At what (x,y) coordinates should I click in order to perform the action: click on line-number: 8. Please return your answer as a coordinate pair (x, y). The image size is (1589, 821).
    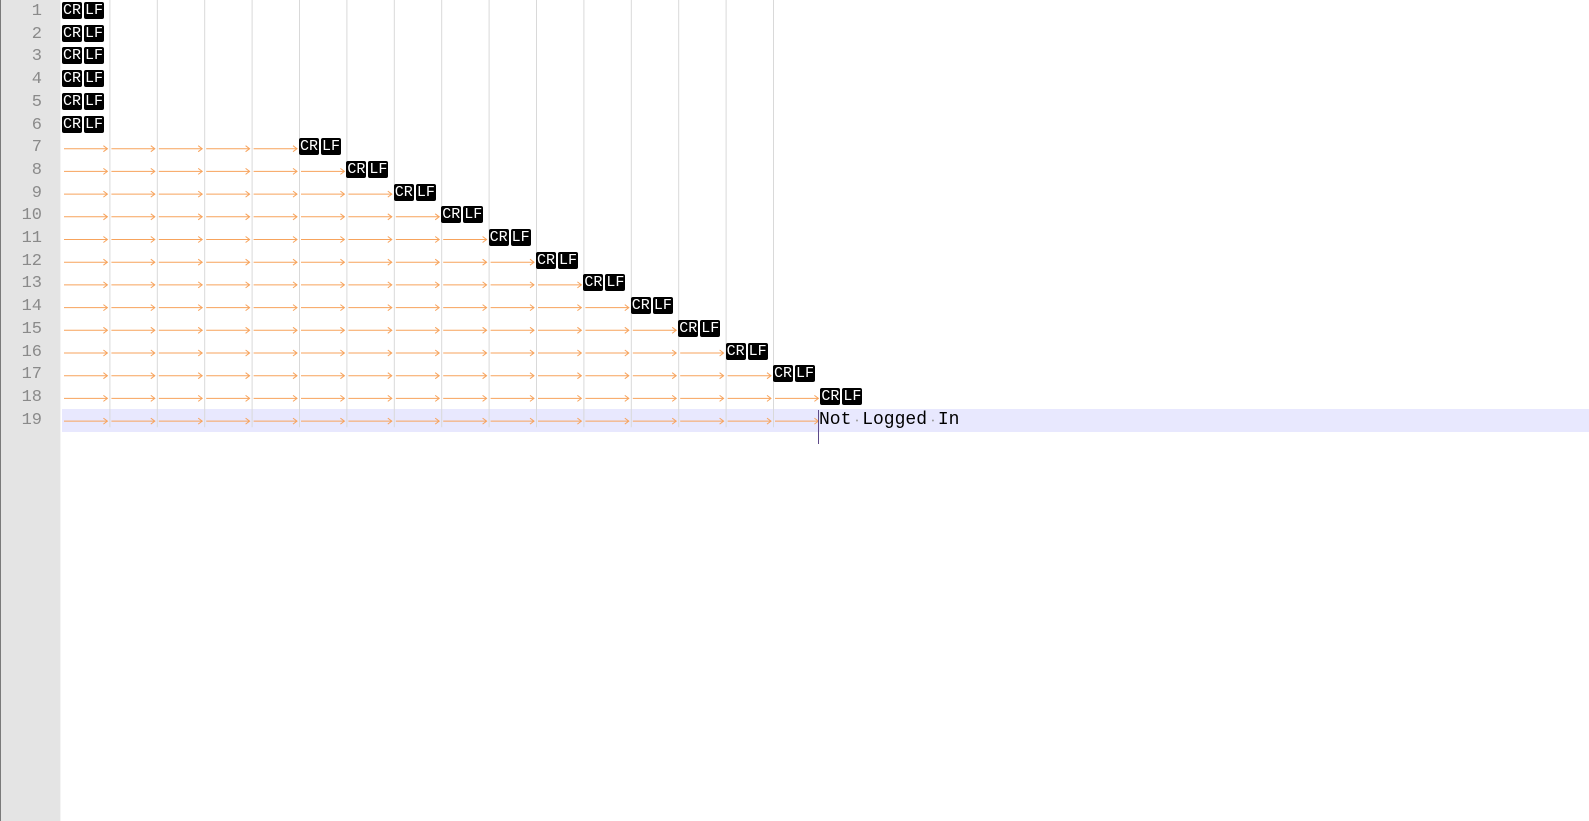
    Looking at the image, I should click on (36, 170).